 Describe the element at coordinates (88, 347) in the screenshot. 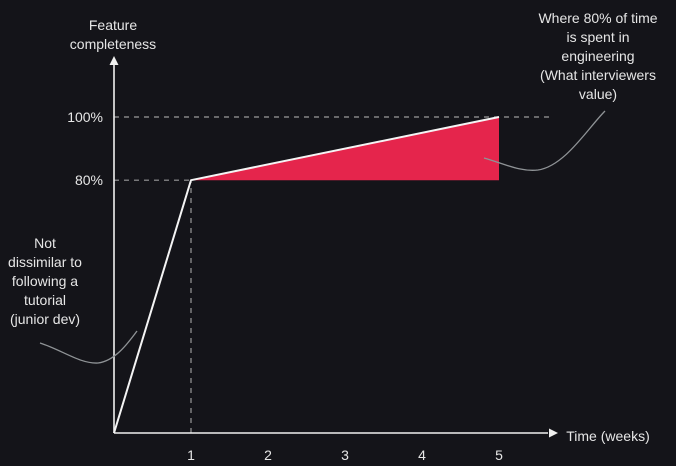

I see `junior-annotation-arrow` at that location.